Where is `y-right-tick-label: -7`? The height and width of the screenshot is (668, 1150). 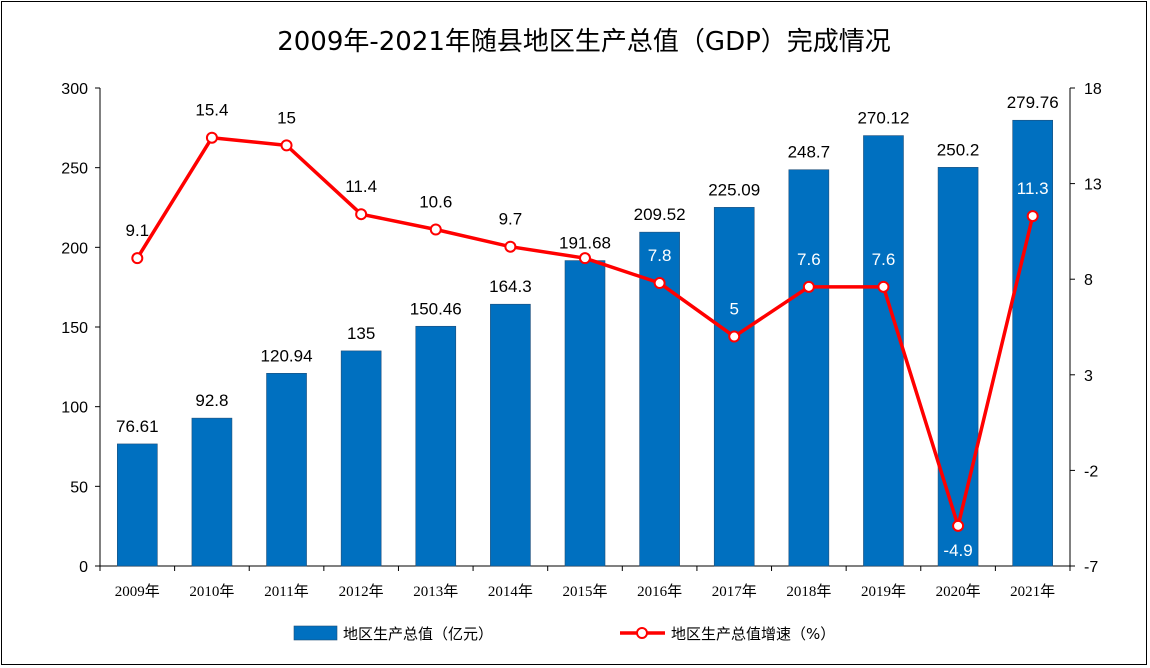 y-right-tick-label: -7 is located at coordinates (1091, 567).